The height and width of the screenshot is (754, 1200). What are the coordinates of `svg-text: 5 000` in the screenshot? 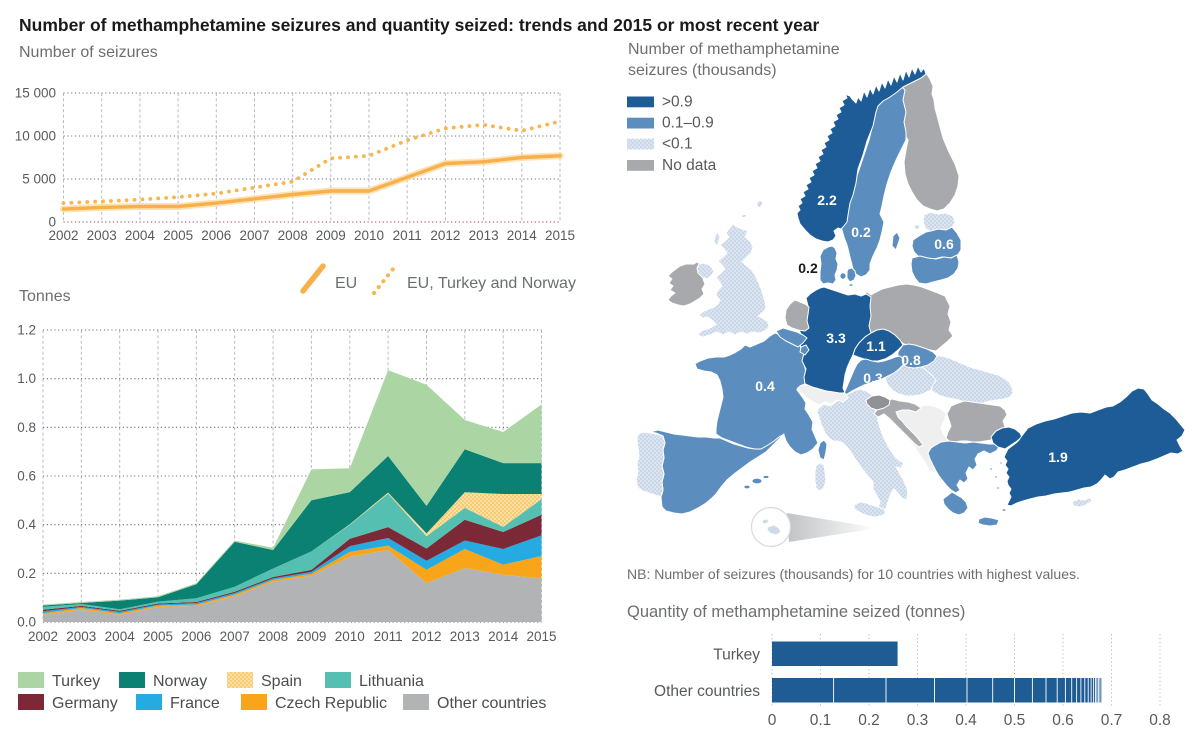 It's located at (39, 179).